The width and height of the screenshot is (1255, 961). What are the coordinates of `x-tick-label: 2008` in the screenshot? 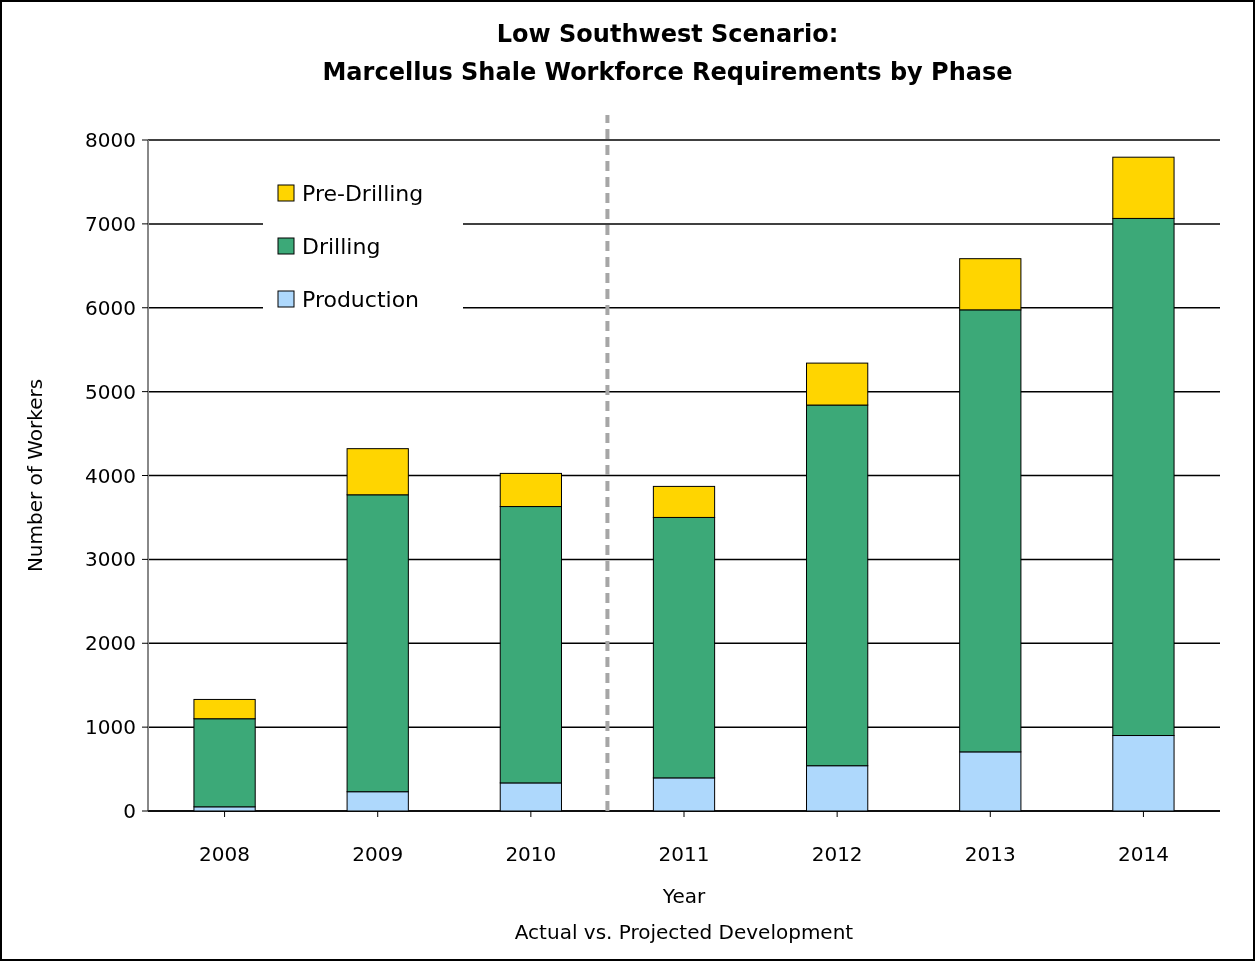 It's located at (225, 854).